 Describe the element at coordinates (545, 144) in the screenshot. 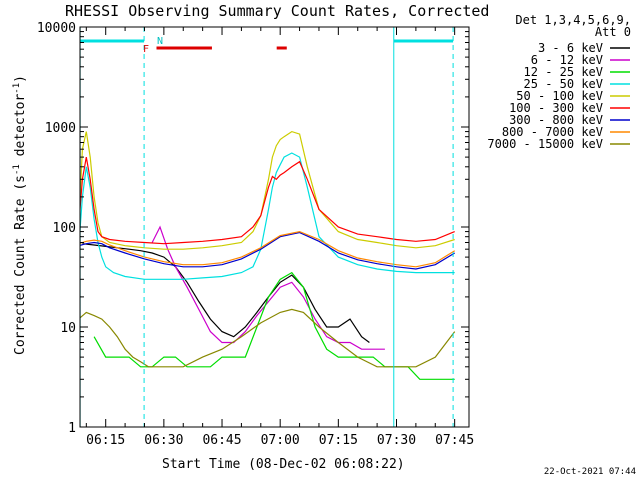

I see `legend-label-8: 7000 - 15000 keV` at that location.